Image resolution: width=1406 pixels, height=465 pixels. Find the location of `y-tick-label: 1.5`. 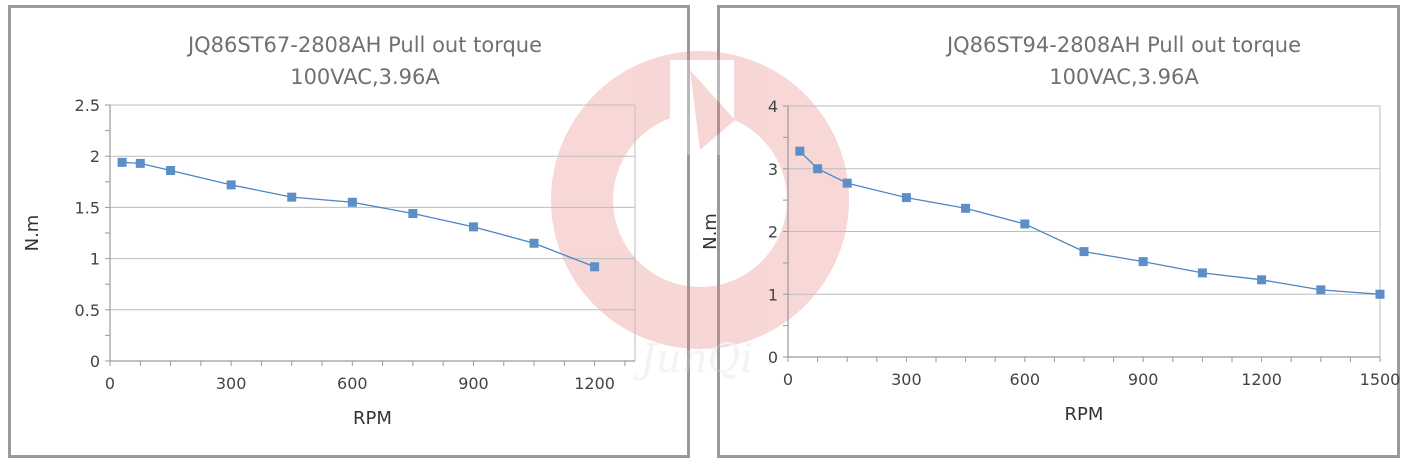

y-tick-label: 1.5 is located at coordinates (87, 207).